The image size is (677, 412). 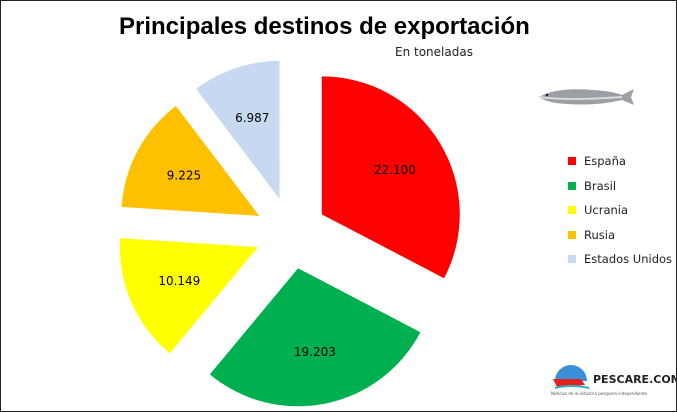 What do you see at coordinates (390, 177) in the screenshot?
I see `pie-slice-españa` at bounding box center [390, 177].